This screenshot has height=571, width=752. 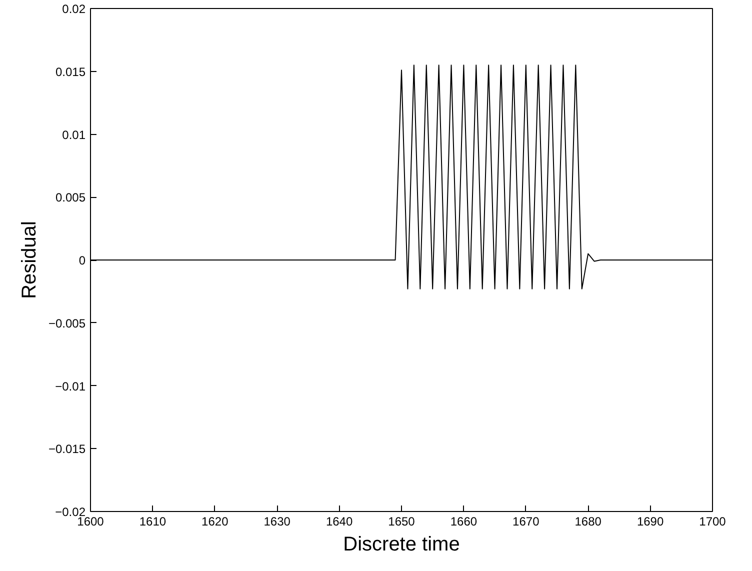 I want to click on x-tick-label: 1700, so click(x=712, y=521).